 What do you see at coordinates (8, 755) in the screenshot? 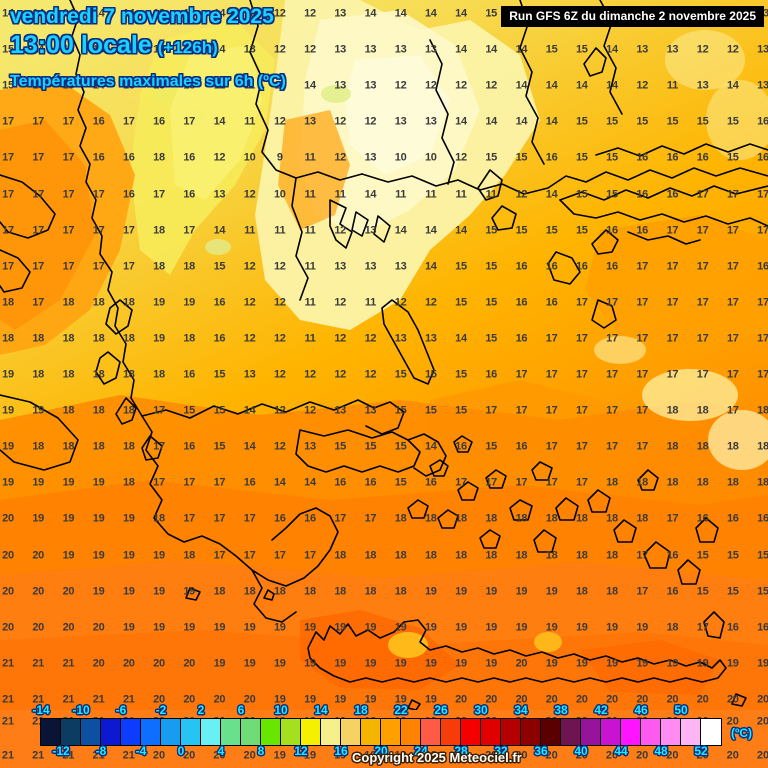
I see `legend-background-value: 21` at bounding box center [8, 755].